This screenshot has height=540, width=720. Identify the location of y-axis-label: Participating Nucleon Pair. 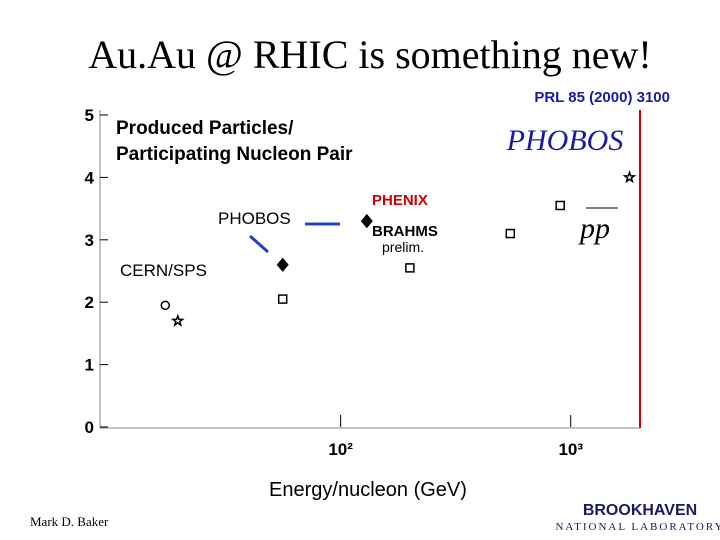
(234, 154).